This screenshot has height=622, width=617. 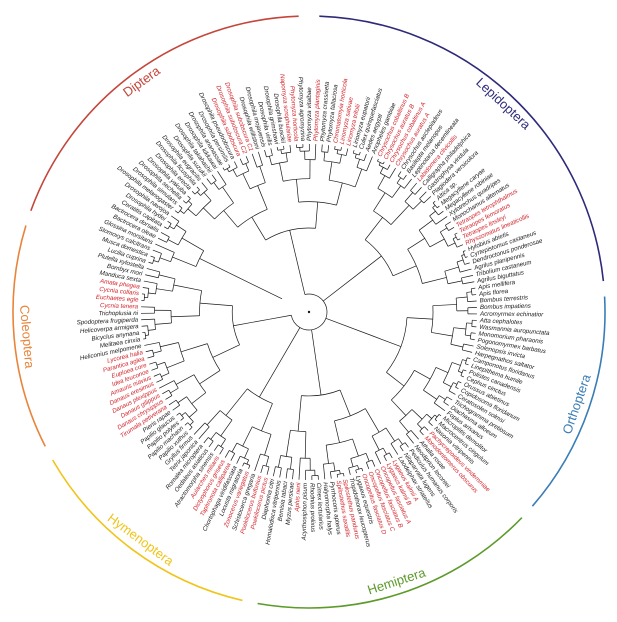 What do you see at coordinates (390, 563) in the screenshot?
I see `order-arc` at bounding box center [390, 563].